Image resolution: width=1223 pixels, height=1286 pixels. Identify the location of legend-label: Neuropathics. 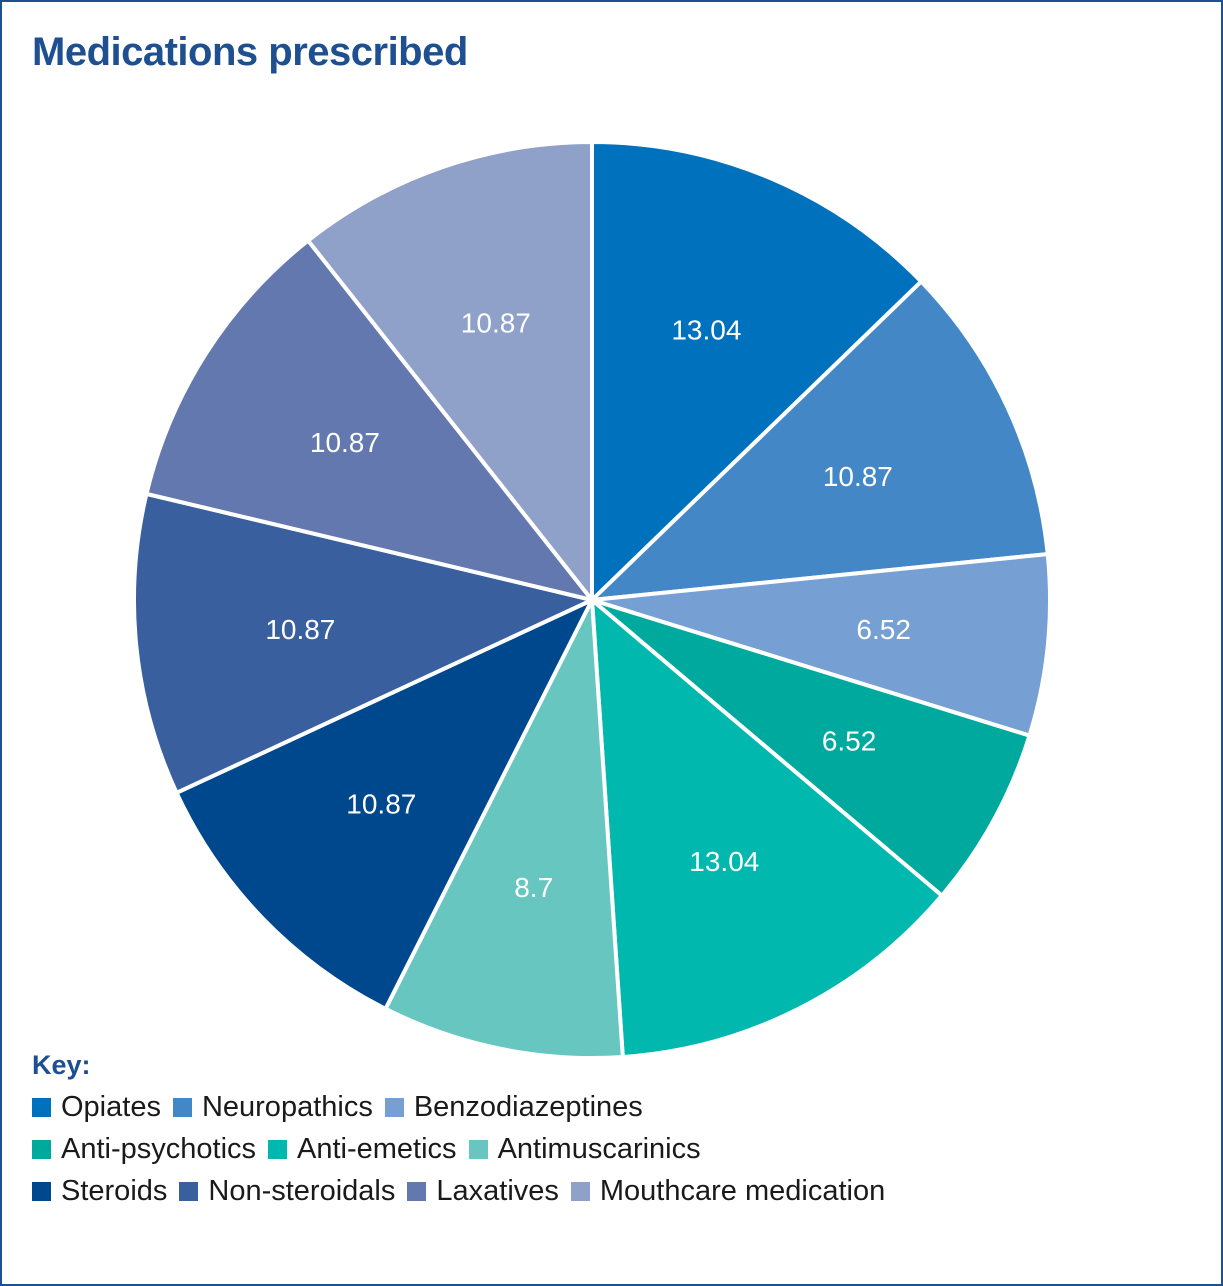
(287, 1106).